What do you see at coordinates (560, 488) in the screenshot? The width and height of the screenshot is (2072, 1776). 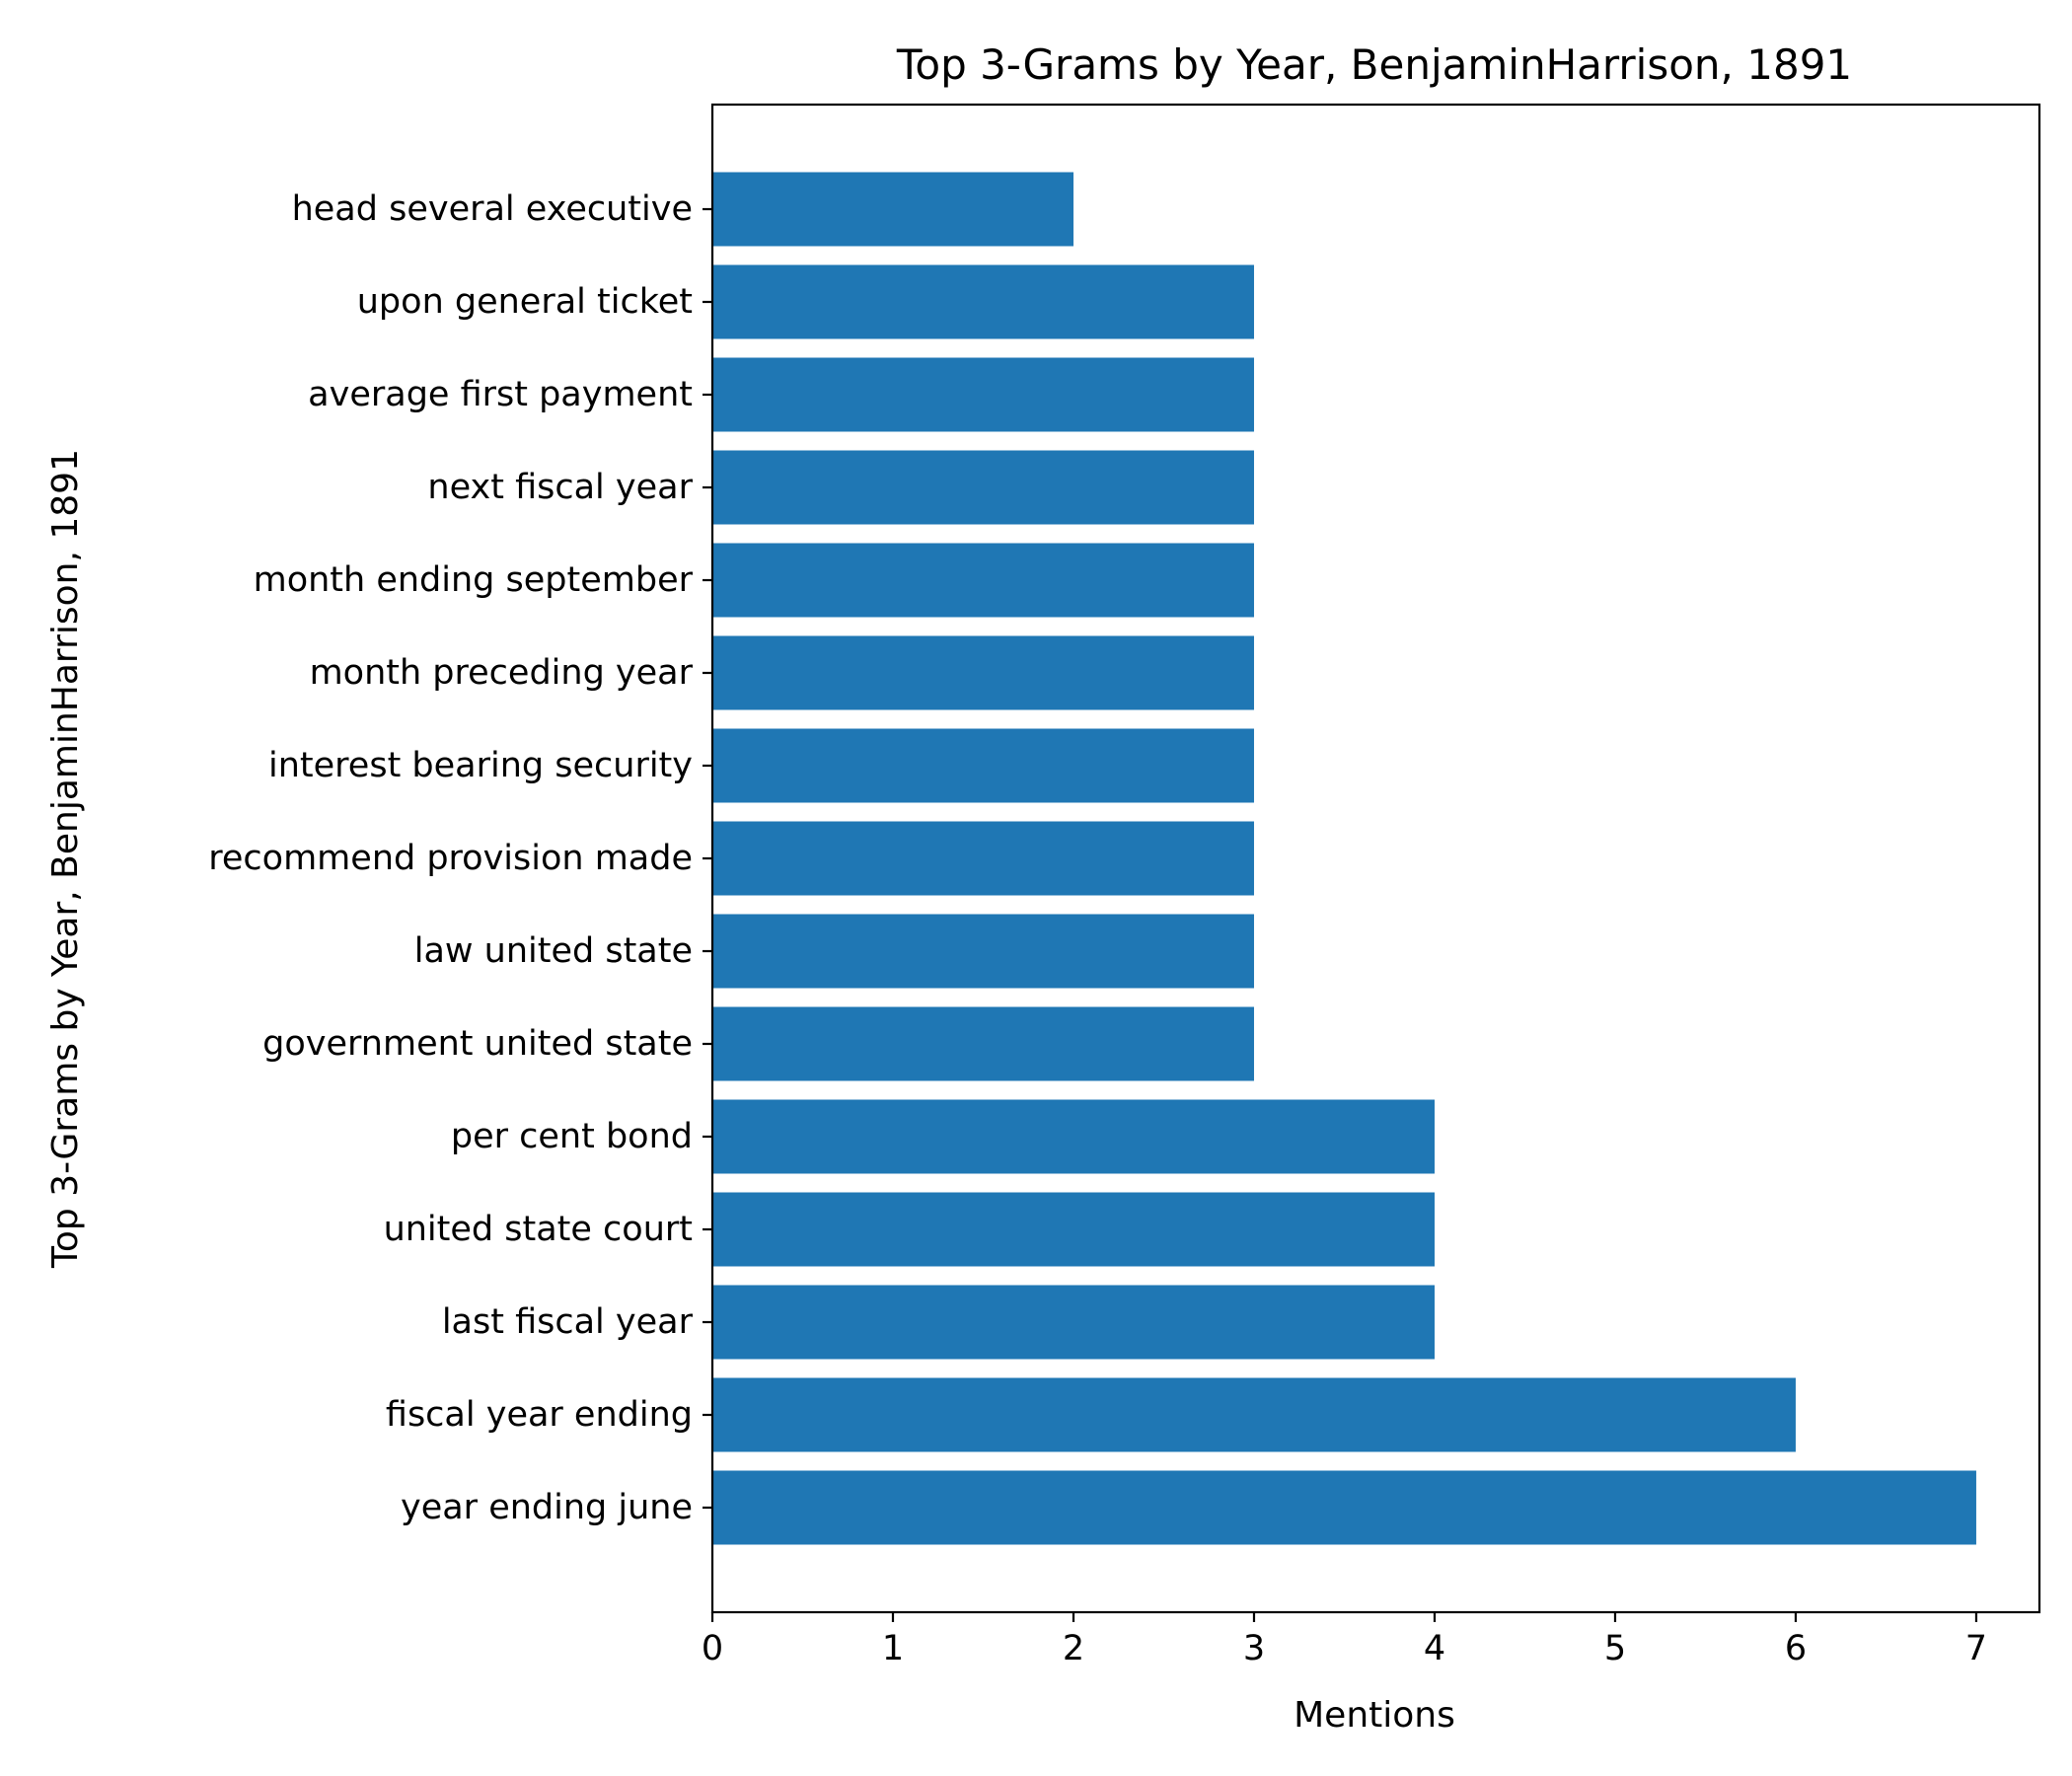 I see `y-tick-label: next fiscal year` at bounding box center [560, 488].